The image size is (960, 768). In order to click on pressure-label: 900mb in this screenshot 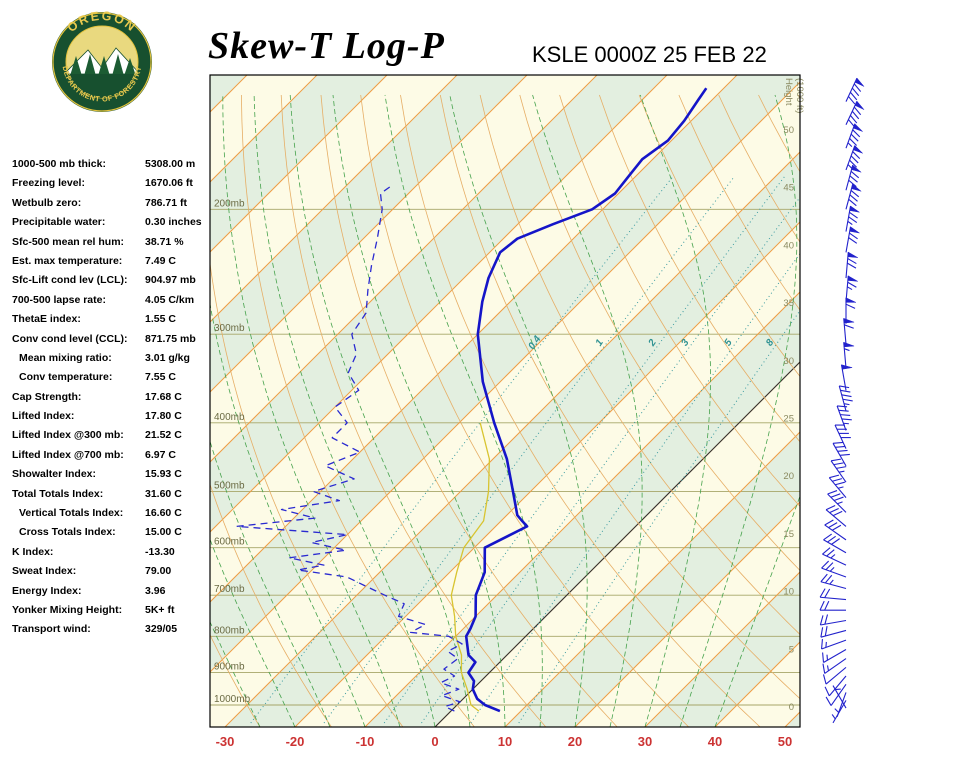, I will do `click(229, 667)`.